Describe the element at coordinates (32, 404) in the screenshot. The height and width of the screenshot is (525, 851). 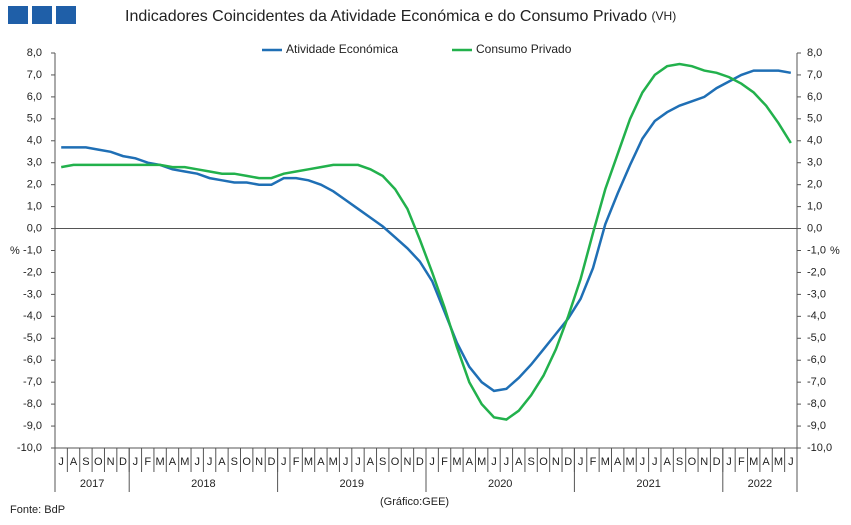
I see `y-tick-label: -8,0` at that location.